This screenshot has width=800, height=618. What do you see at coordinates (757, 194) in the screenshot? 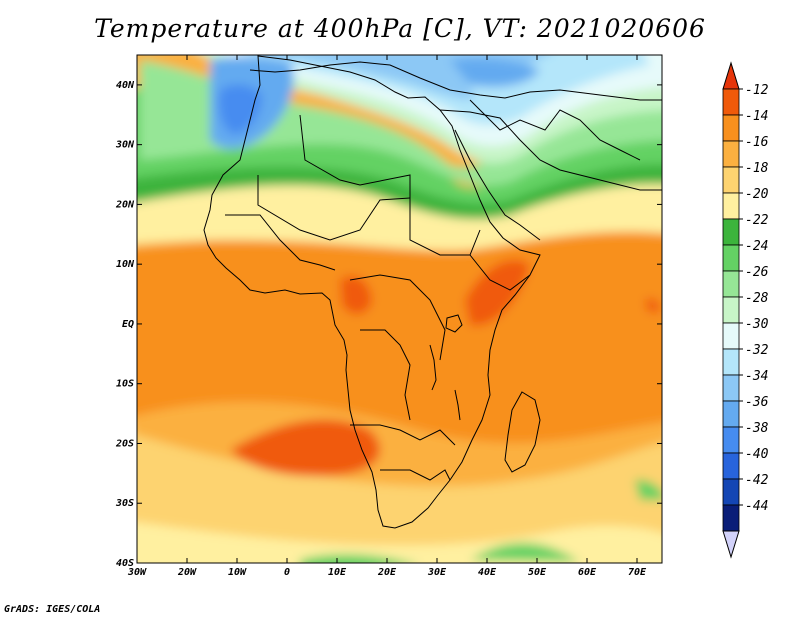
I see `colorbar-label: -20` at bounding box center [757, 194].